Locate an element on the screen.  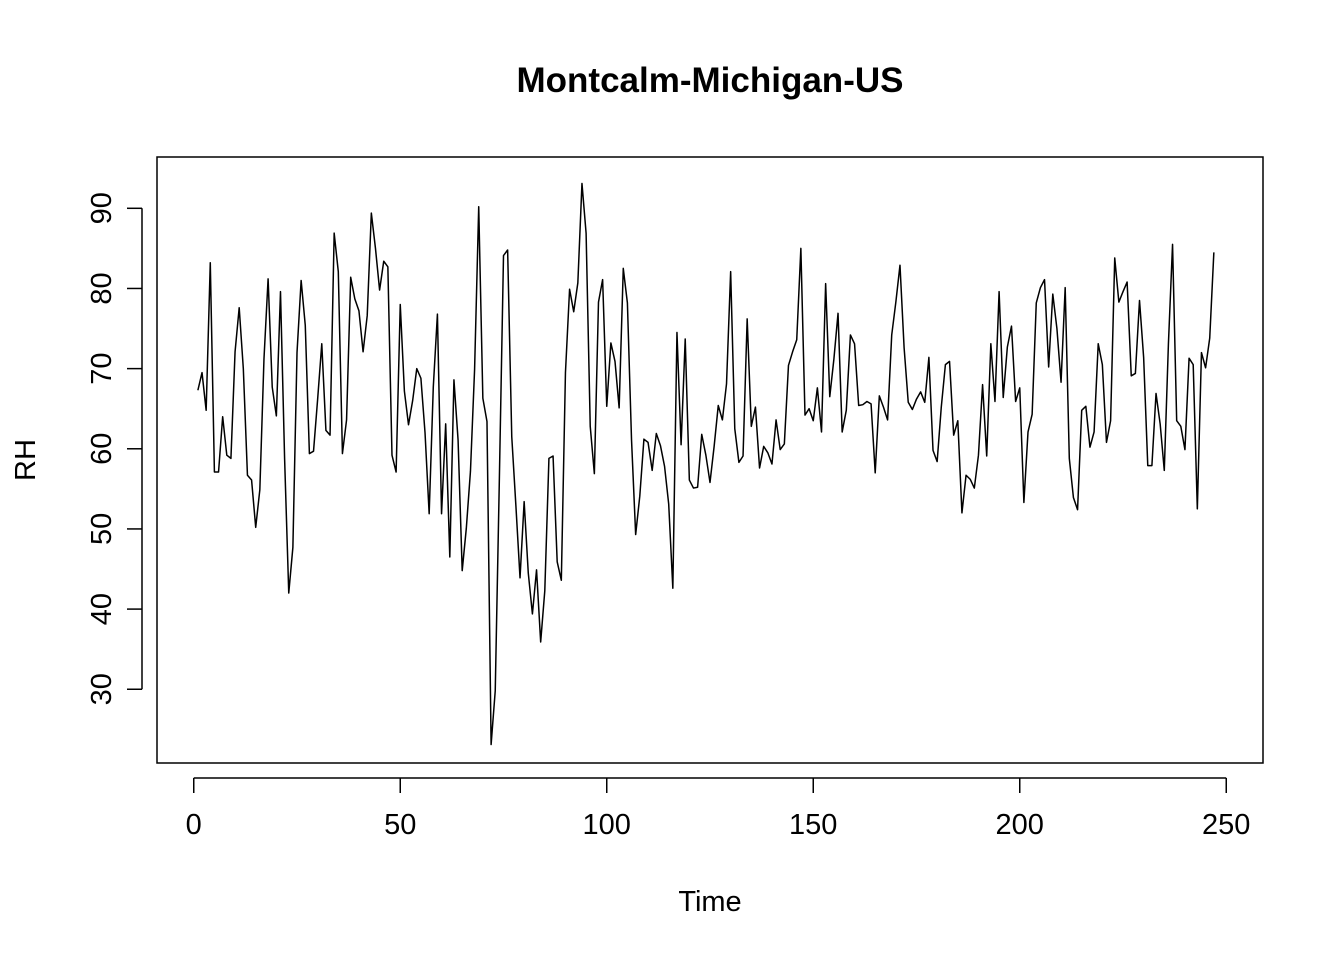
y-axis-label: RH is located at coordinates (26, 460).